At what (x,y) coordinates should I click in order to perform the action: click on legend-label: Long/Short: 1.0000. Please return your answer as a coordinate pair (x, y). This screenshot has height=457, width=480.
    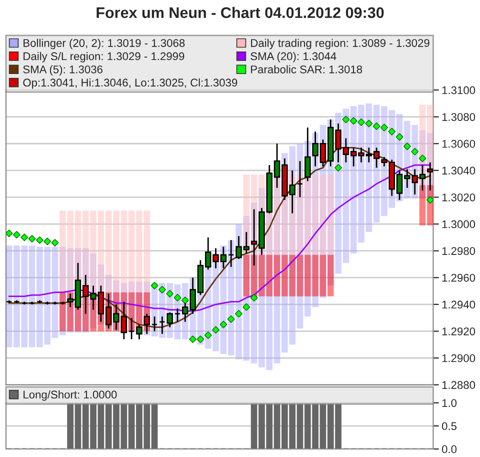
    Looking at the image, I should click on (70, 395).